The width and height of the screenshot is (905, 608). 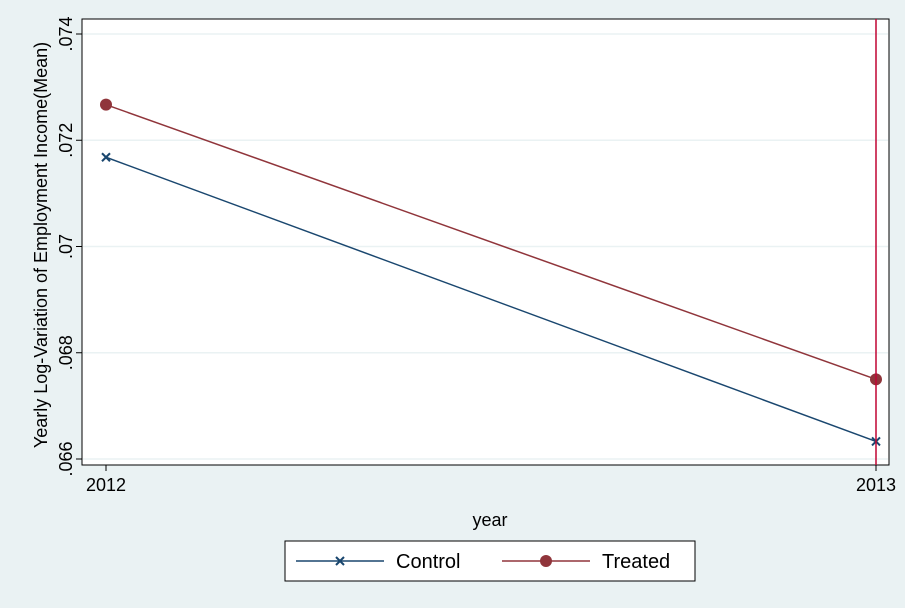 What do you see at coordinates (66, 140) in the screenshot?
I see `y-tick-label: .072` at bounding box center [66, 140].